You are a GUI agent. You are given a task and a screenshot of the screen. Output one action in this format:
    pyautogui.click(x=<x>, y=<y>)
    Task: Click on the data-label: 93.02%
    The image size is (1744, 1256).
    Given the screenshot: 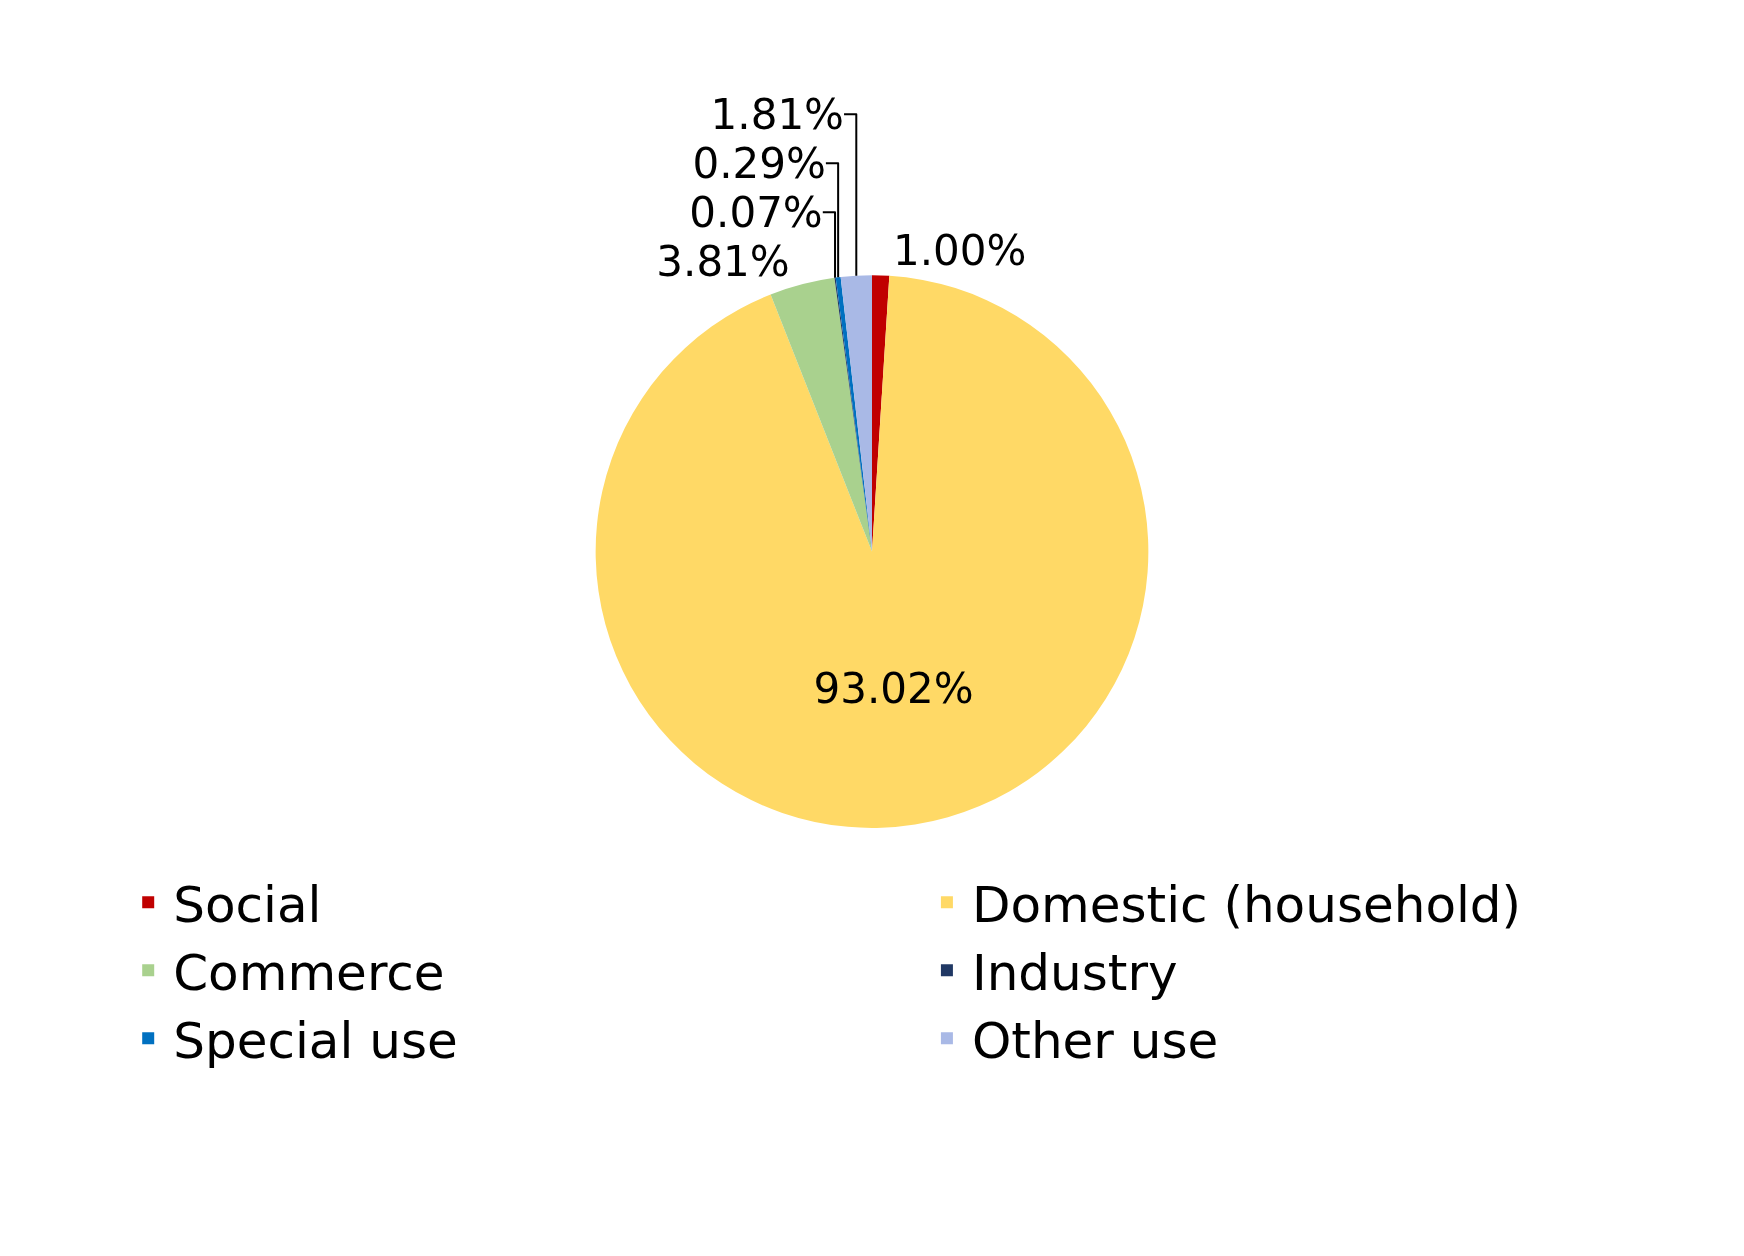 What is the action you would take?
    pyautogui.click(x=893, y=688)
    